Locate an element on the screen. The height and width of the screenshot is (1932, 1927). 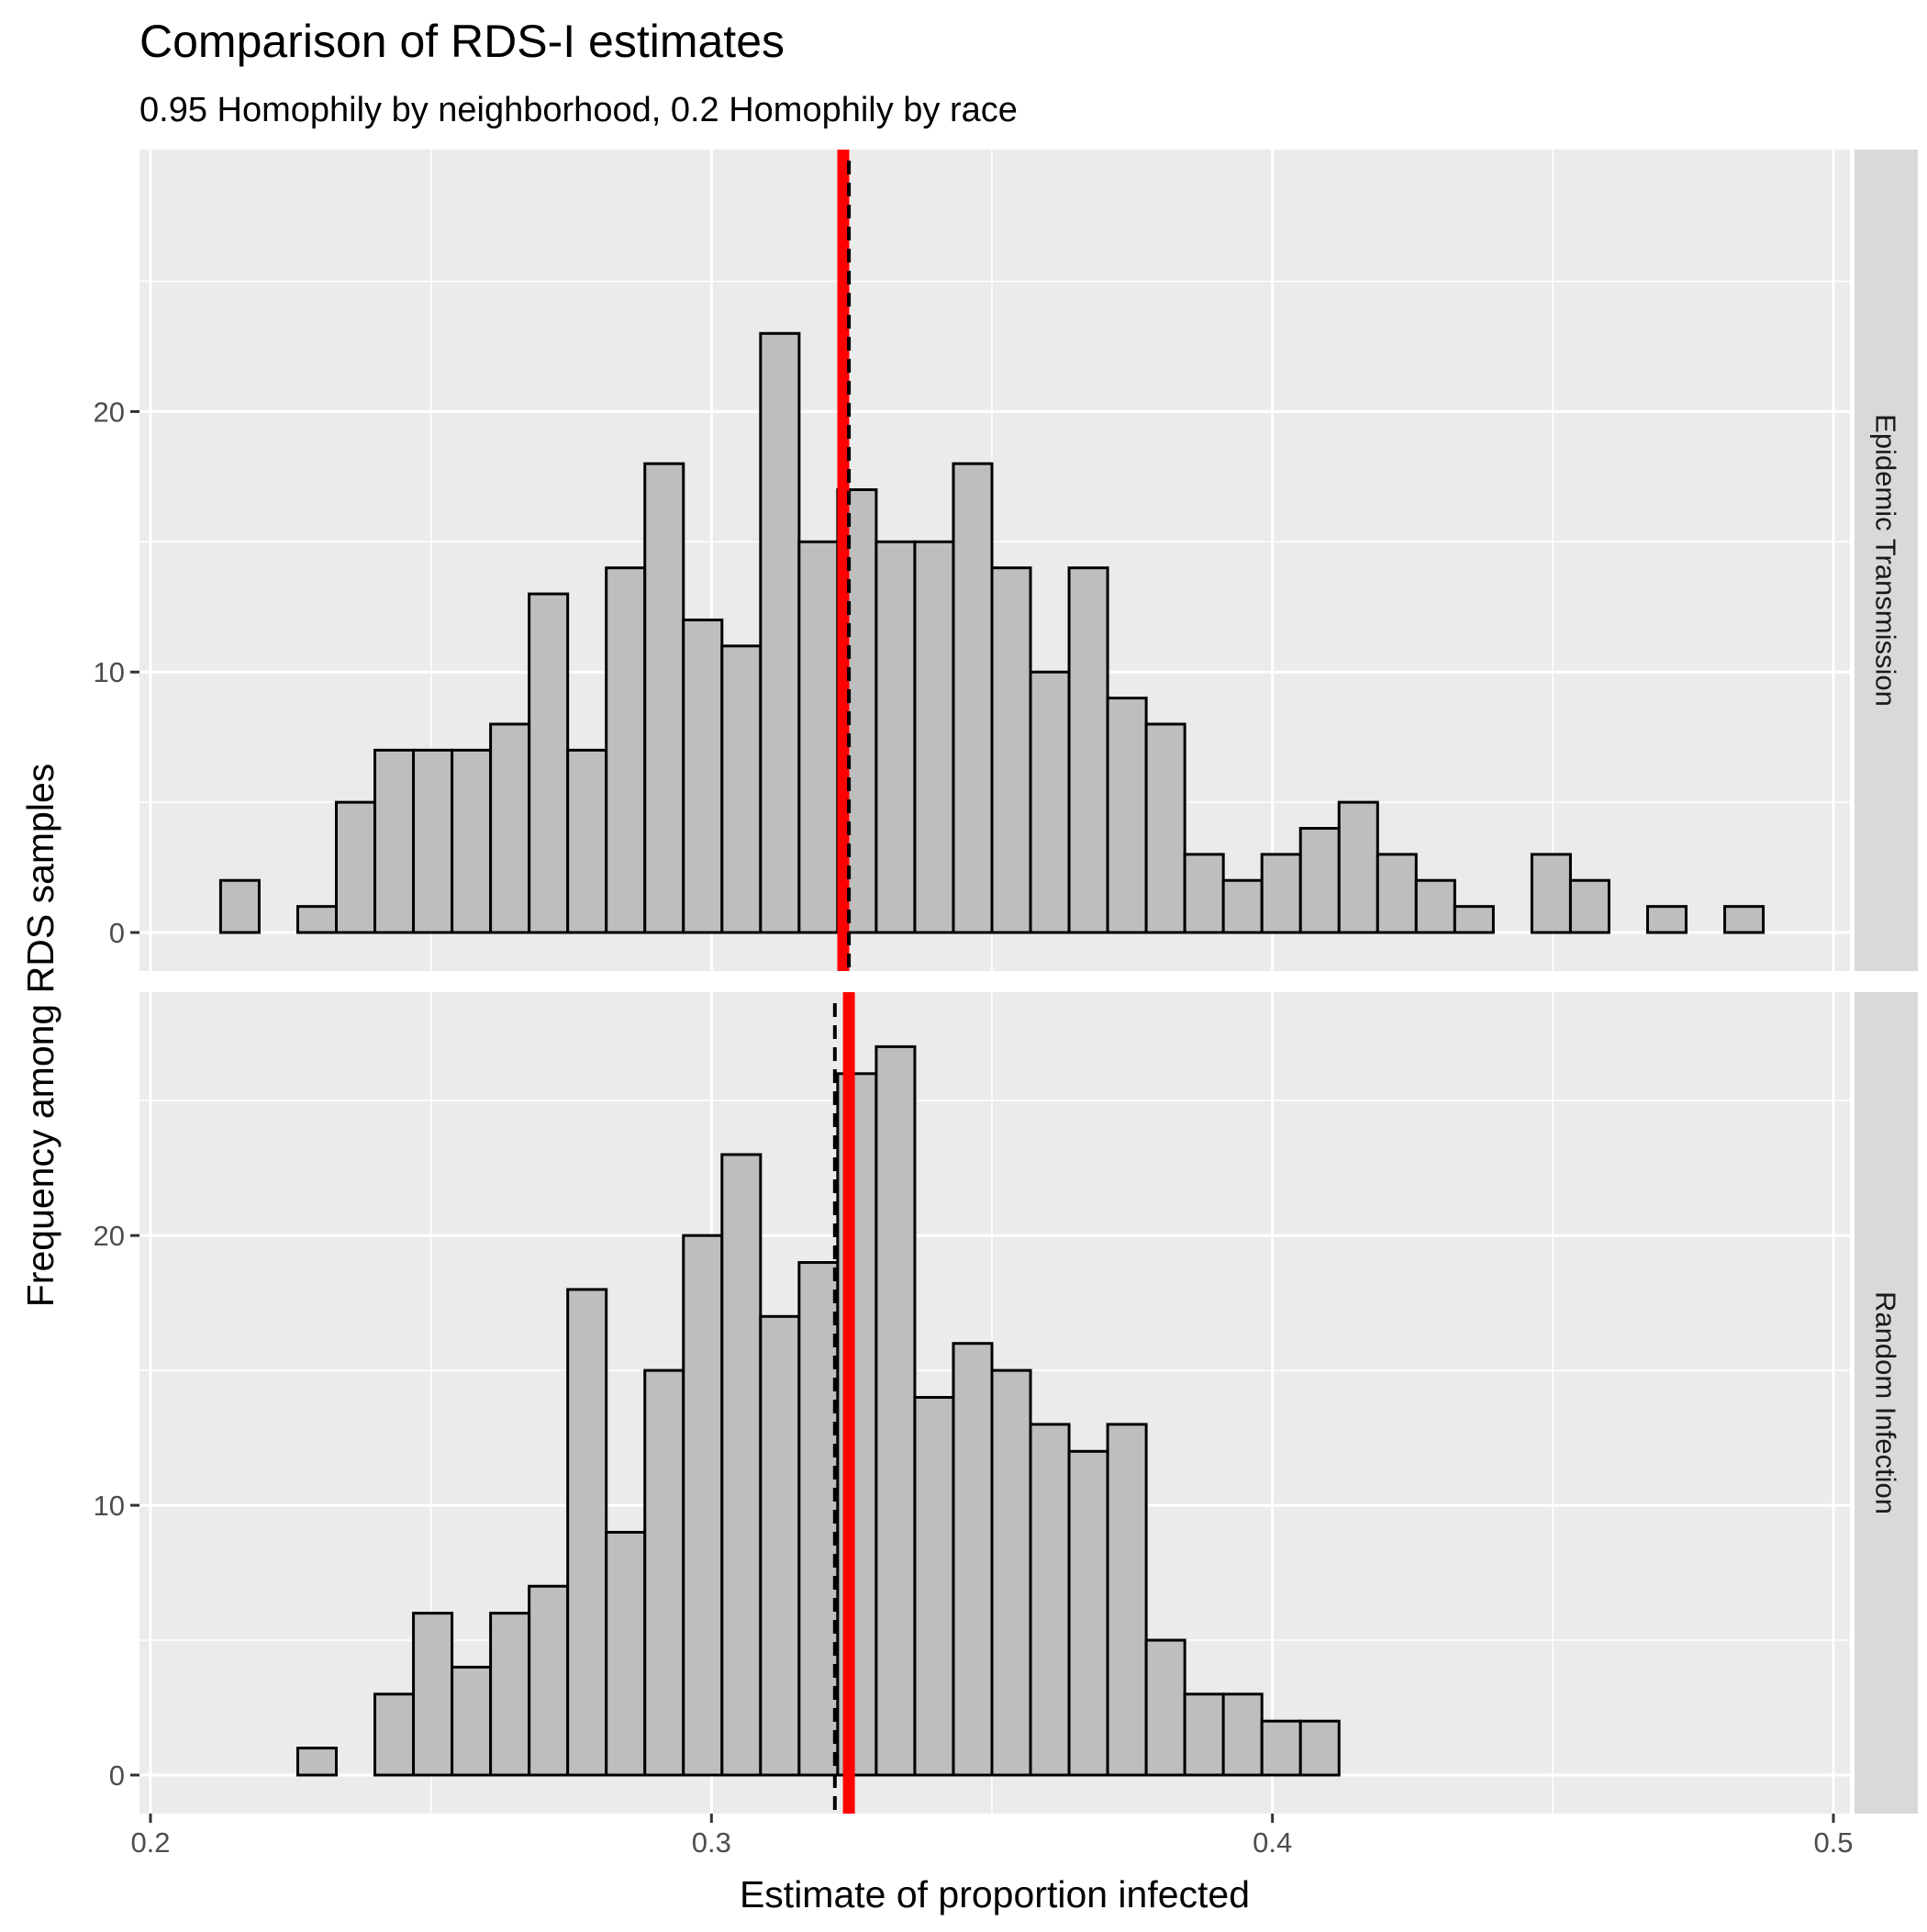
x-tick-label: 0.4 is located at coordinates (1272, 1842).